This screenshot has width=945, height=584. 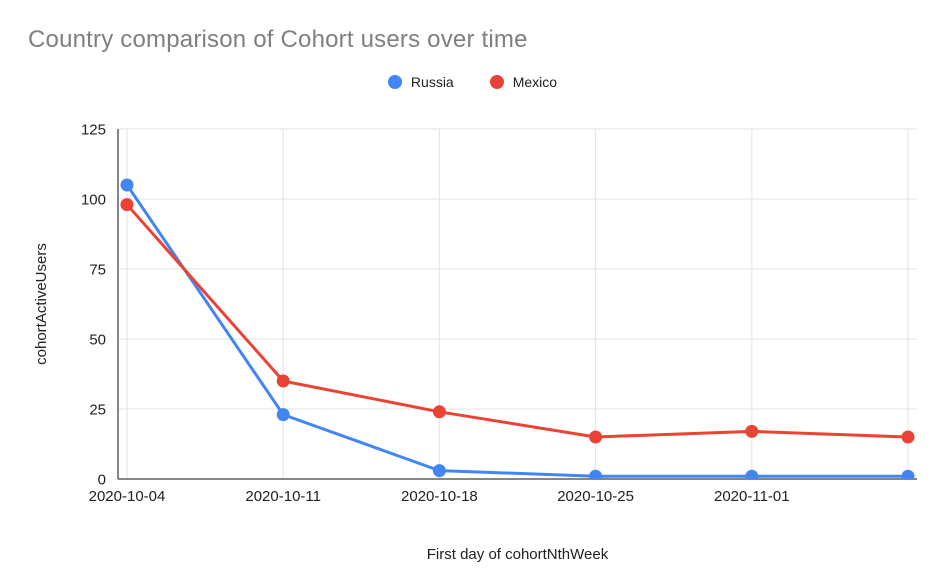 What do you see at coordinates (439, 496) in the screenshot?
I see `x-tick-label: 2020-10-18` at bounding box center [439, 496].